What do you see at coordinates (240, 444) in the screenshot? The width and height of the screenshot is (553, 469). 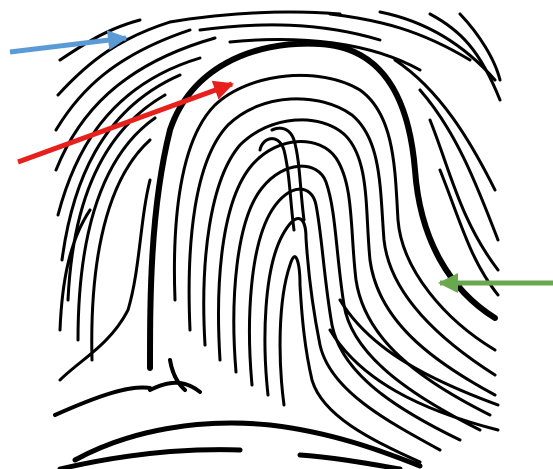 I see `bottom-ridges` at bounding box center [240, 444].